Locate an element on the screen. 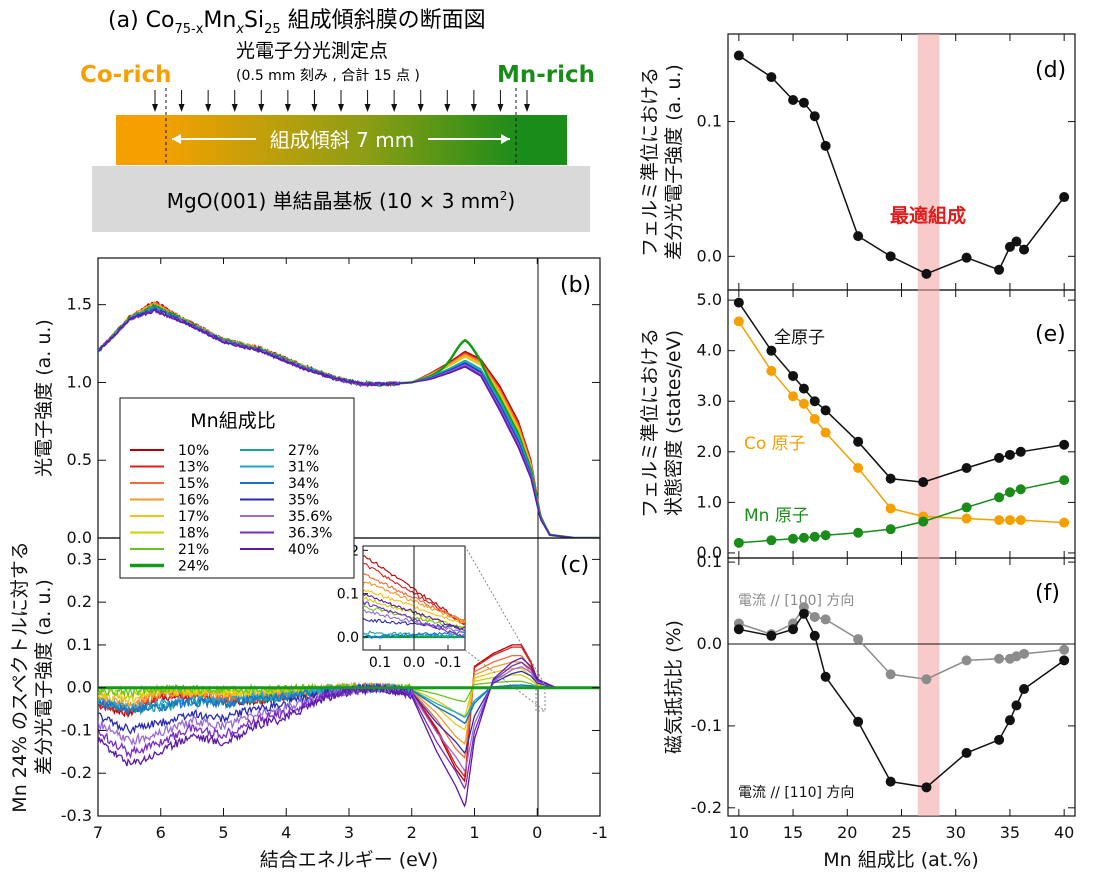 The image size is (1103, 885). legend-label: 24% is located at coordinates (193, 567).